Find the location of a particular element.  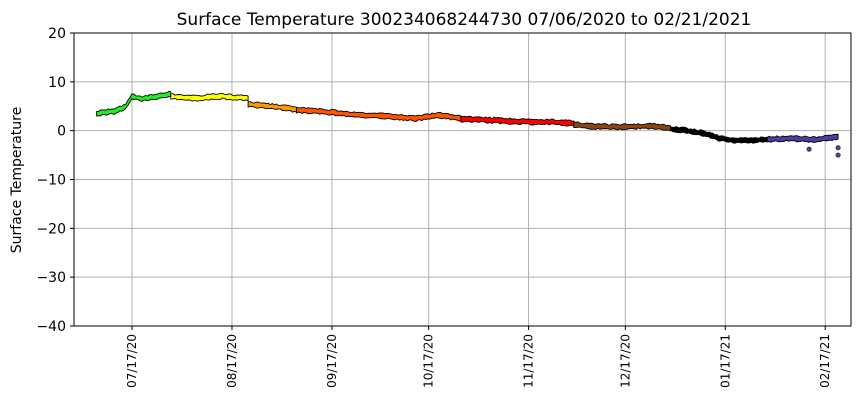

y-ticks: 20 10 0 −10 −20 −30 −40 is located at coordinates (55, 180).